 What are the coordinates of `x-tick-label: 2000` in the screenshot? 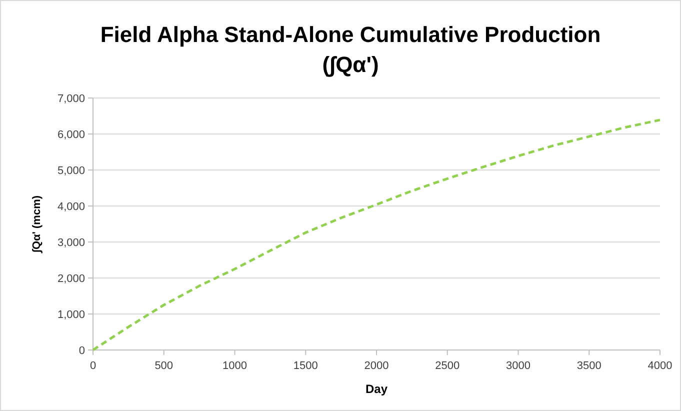 It's located at (376, 366).